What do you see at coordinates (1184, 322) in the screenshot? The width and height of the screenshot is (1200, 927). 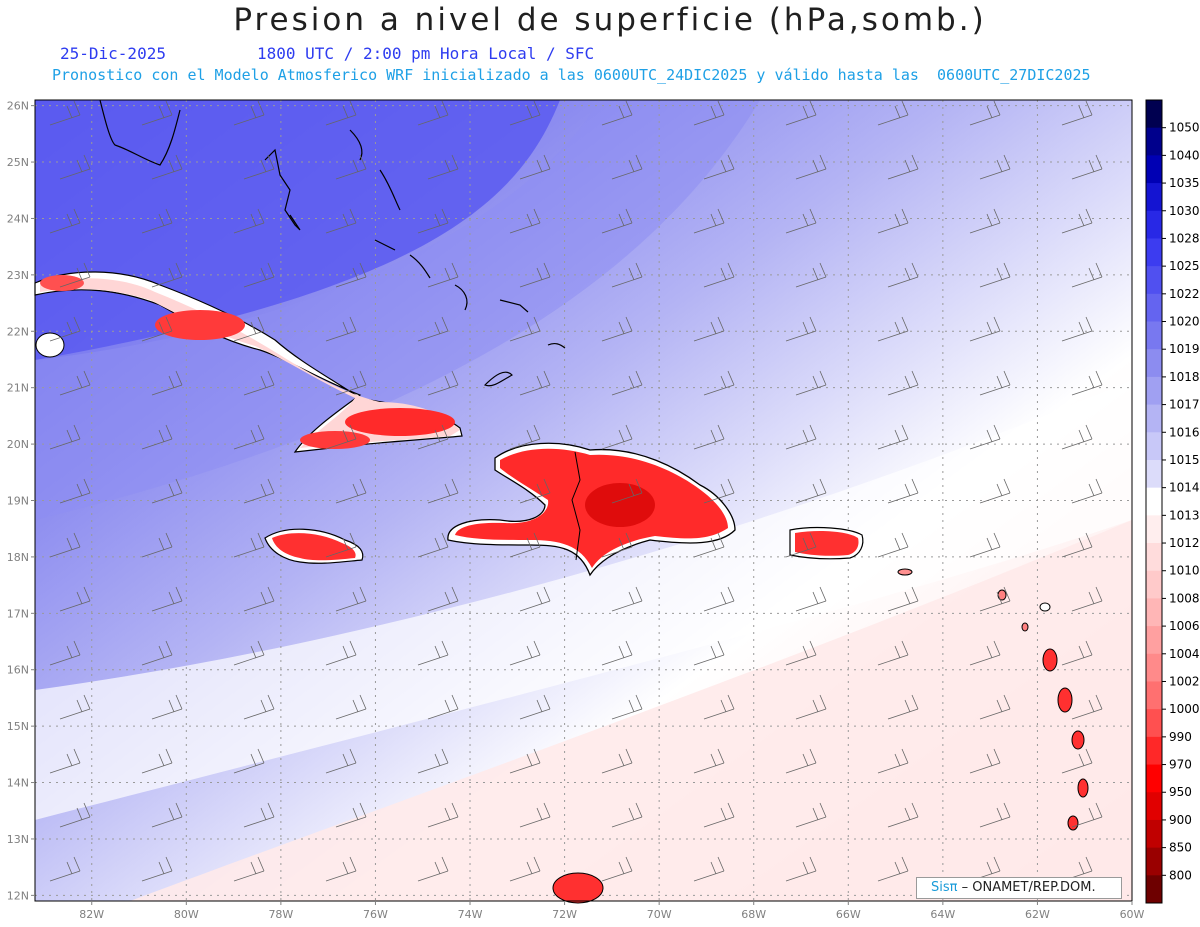 I see `colorbar-label: 1020` at bounding box center [1184, 322].